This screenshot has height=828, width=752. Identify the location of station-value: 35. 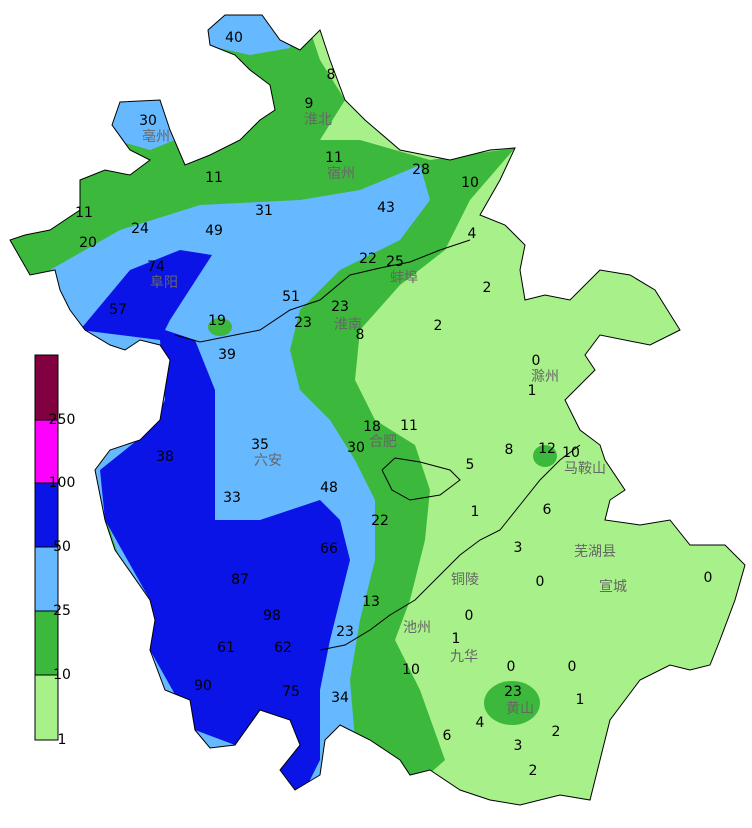
(260, 445).